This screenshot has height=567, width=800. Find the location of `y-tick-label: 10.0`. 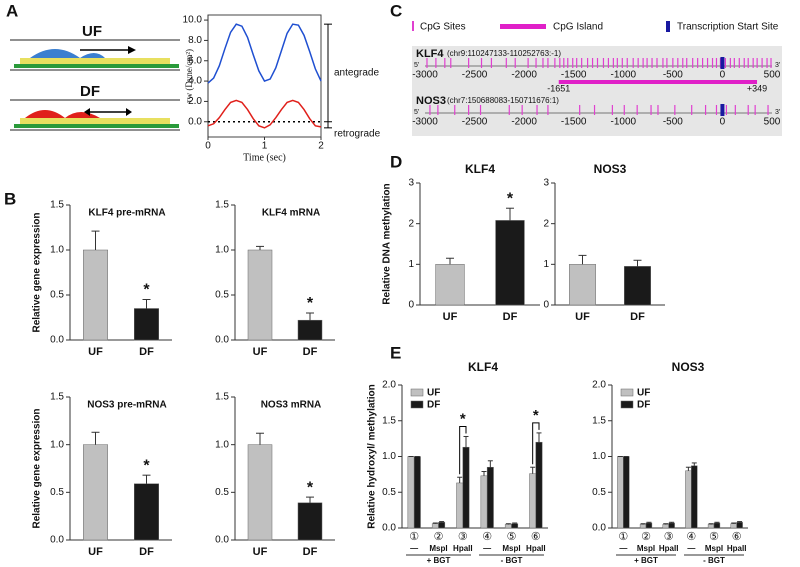

y-tick-label: 10.0 is located at coordinates (193, 20).